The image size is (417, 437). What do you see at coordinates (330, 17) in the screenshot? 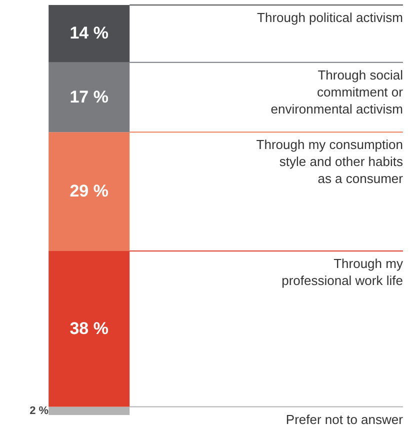
I see `text: Through political activism` at bounding box center [330, 17].